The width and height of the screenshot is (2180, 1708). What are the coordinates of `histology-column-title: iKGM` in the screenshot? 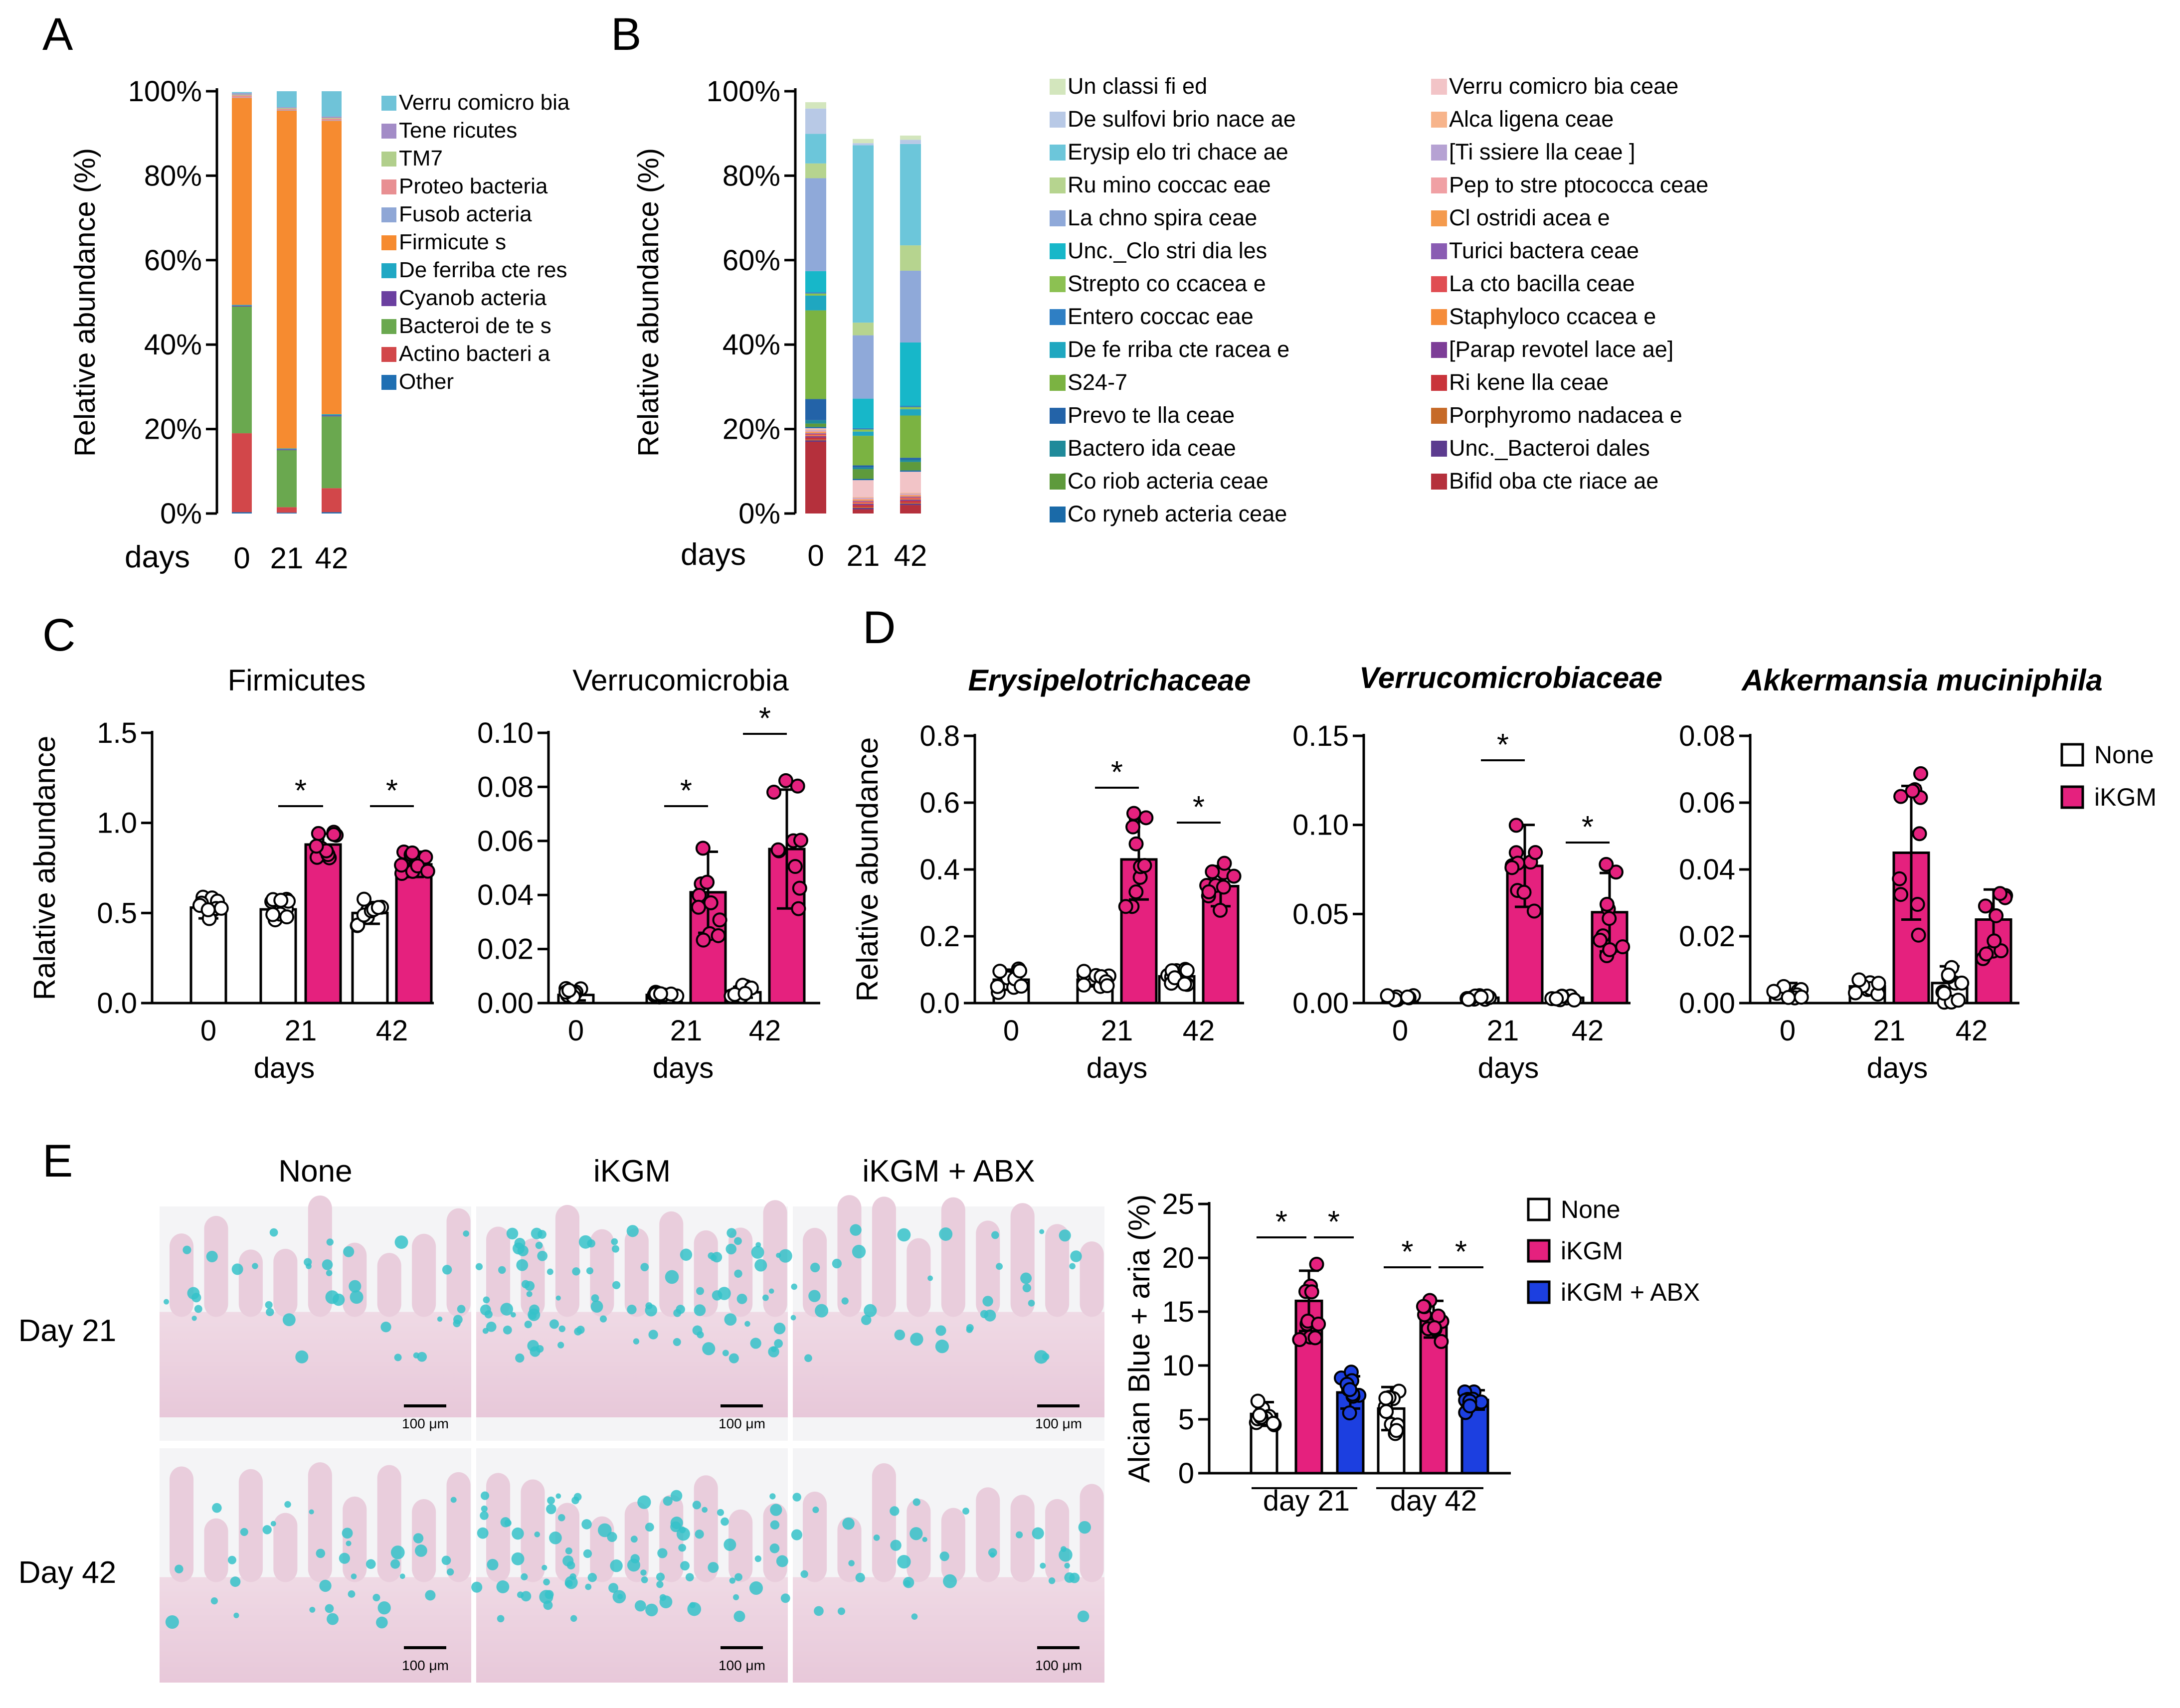 It's located at (632, 1172).